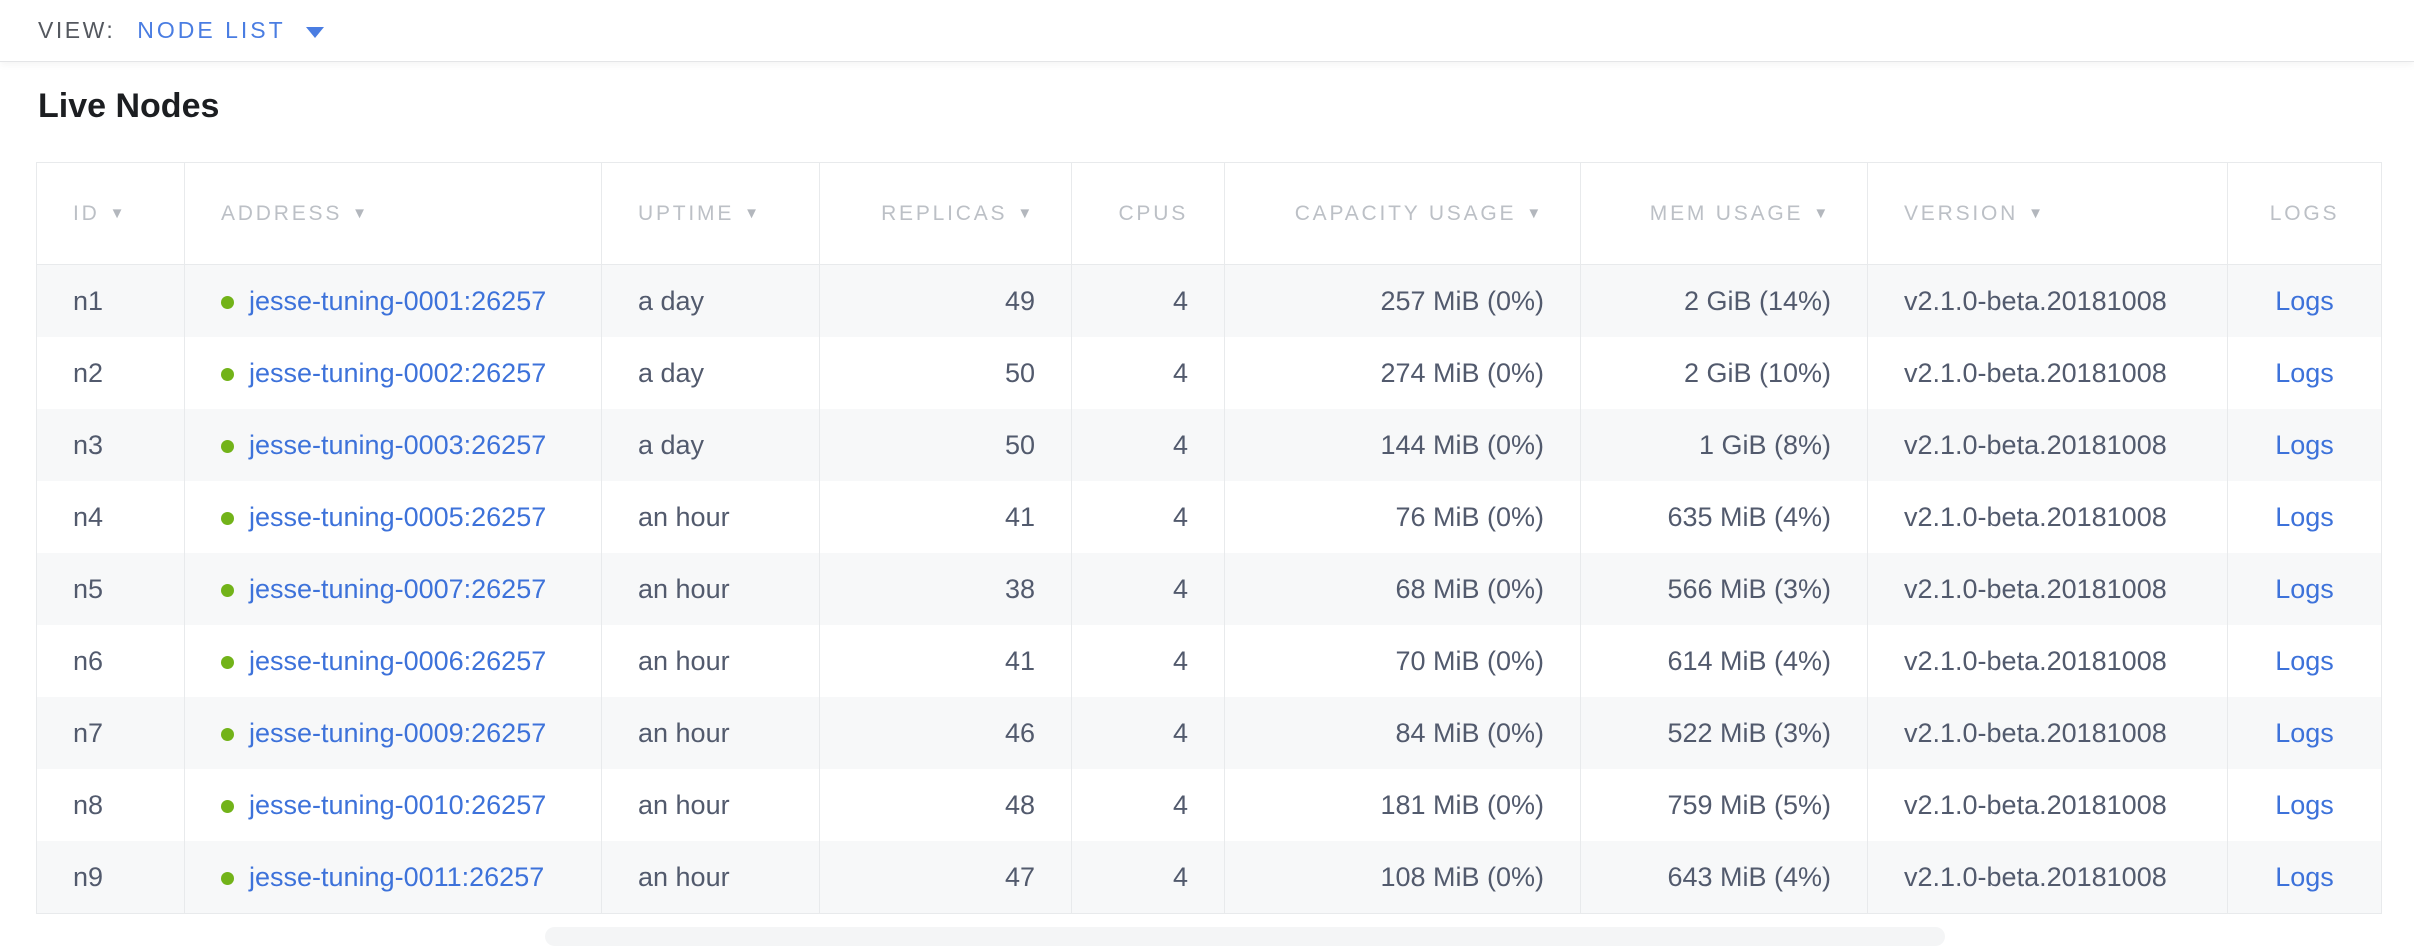 The image size is (2414, 948). Describe the element at coordinates (1402, 445) in the screenshot. I see `cell-capacity: 144 MiB (0%)` at that location.